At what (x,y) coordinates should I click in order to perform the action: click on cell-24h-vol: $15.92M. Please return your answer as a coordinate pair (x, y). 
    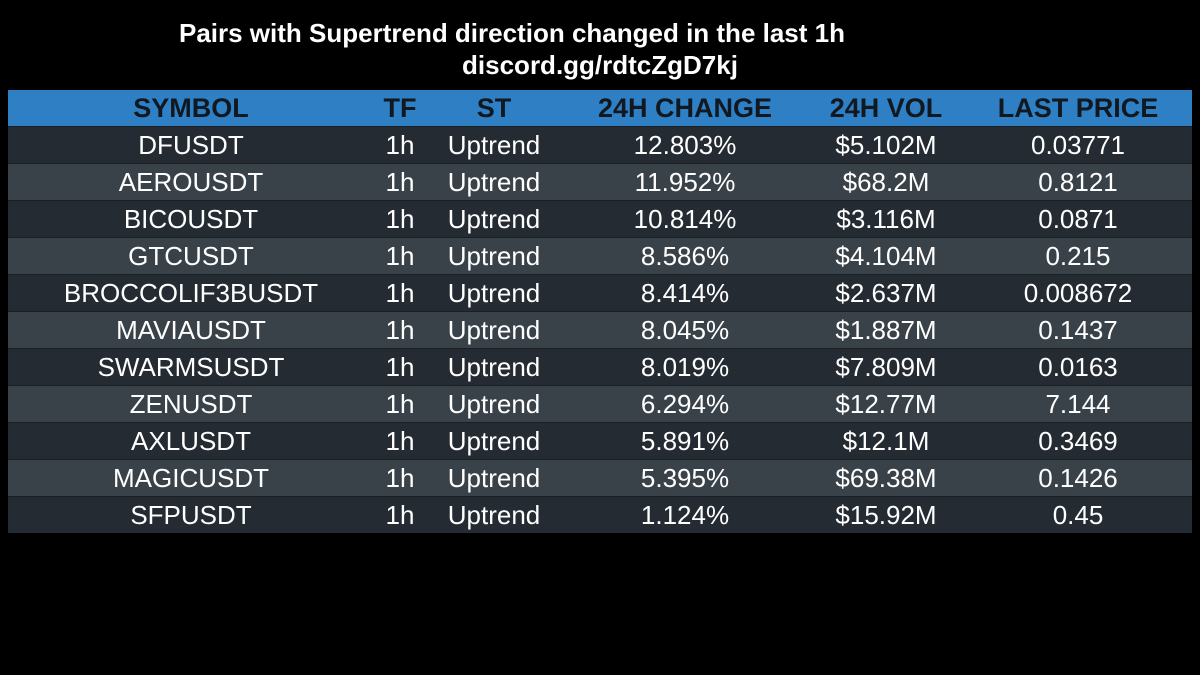
    Looking at the image, I should click on (886, 514).